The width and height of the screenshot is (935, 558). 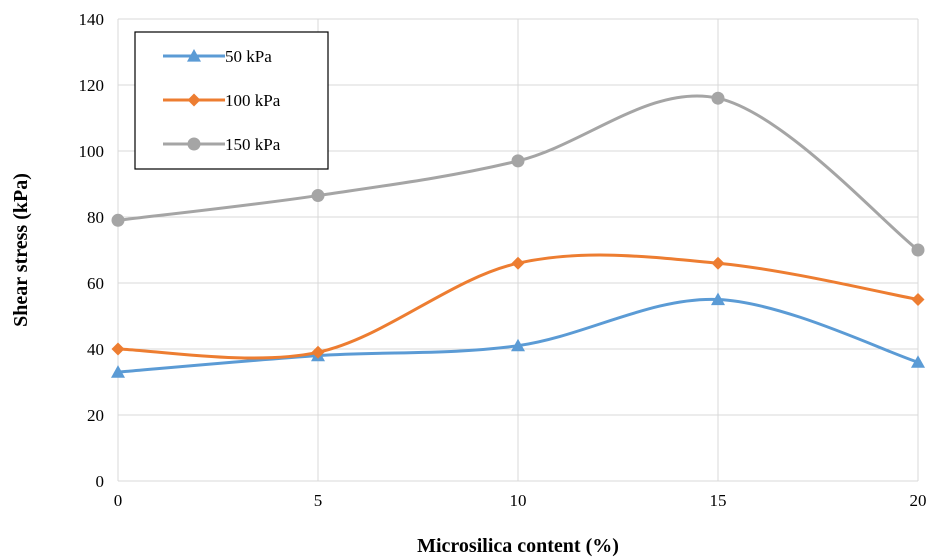 What do you see at coordinates (92, 250) in the screenshot?
I see `y-tick-labels: 0 20 40 60 80 100 120 140` at bounding box center [92, 250].